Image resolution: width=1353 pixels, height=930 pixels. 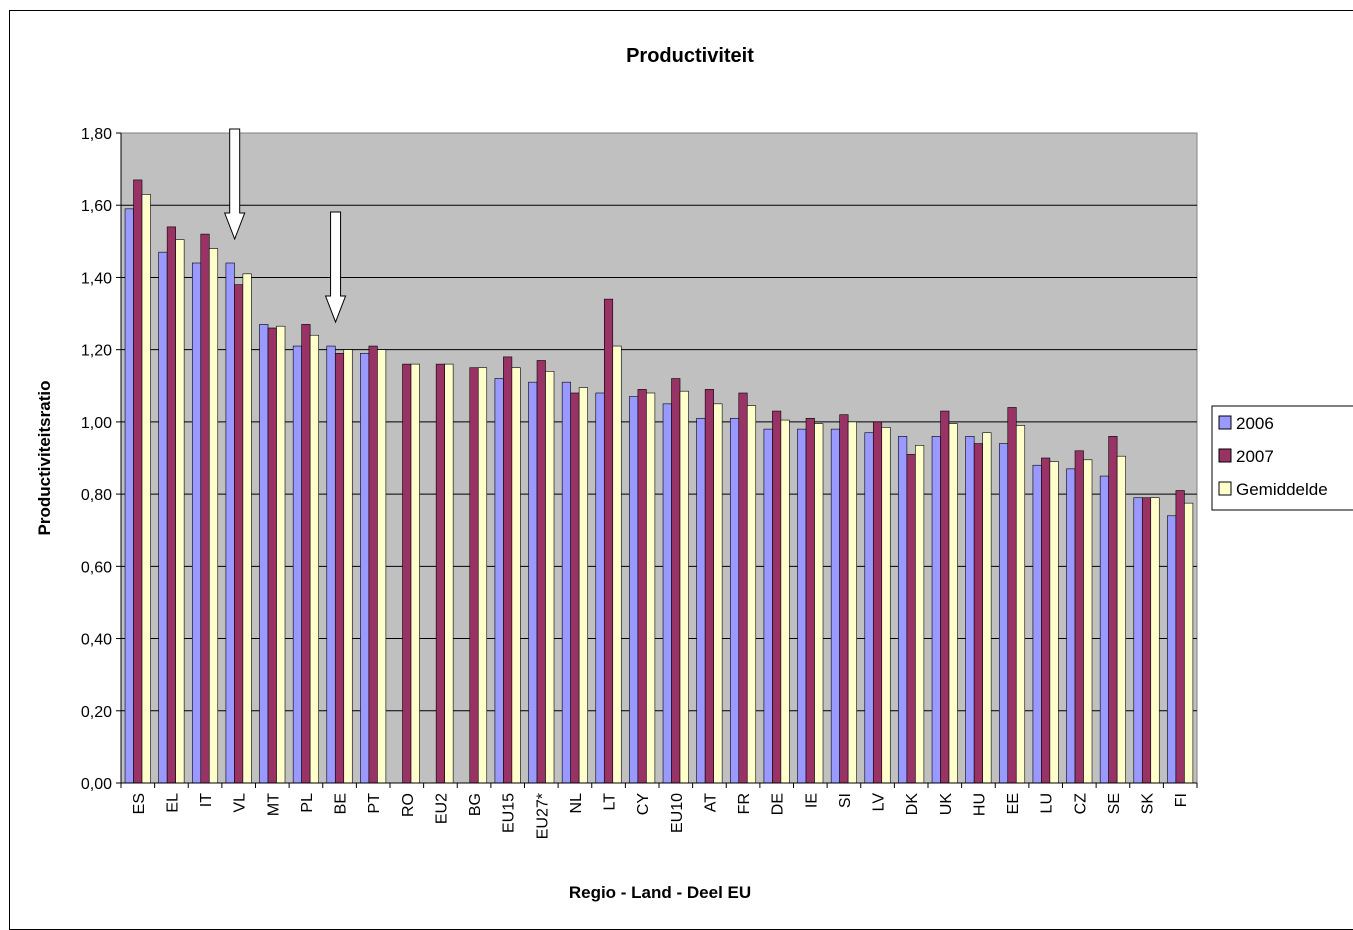 I want to click on bar-2006-pl, so click(x=297, y=564).